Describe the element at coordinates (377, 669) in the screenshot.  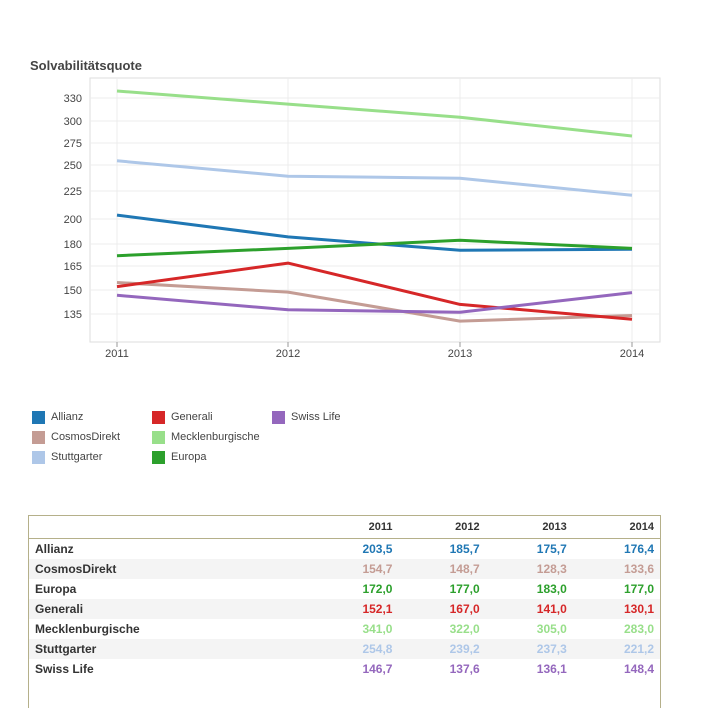
I see `table-cell: 146,7` at that location.